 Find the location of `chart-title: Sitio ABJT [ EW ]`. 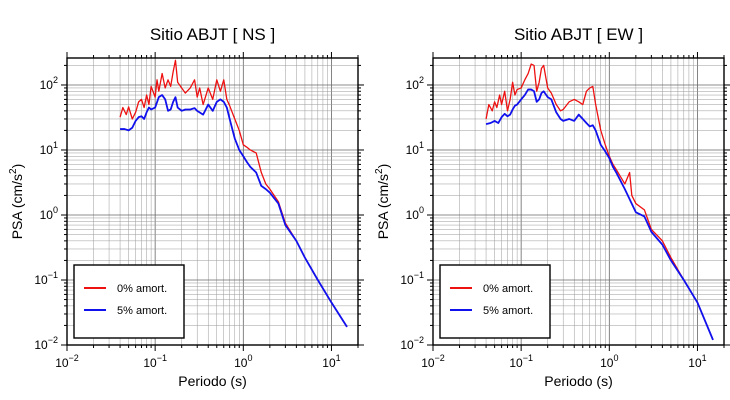

chart-title: Sitio ABJT [ EW ] is located at coordinates (578, 34).